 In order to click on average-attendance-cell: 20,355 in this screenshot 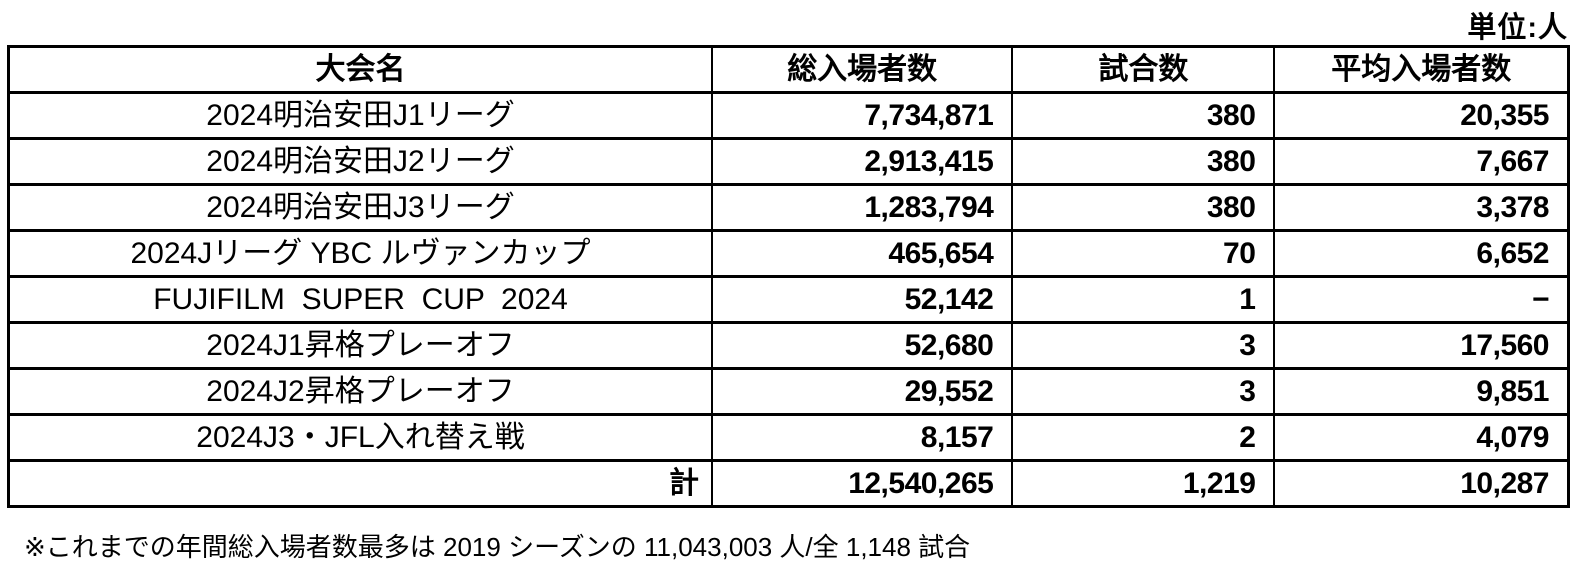, I will do `click(1421, 115)`.